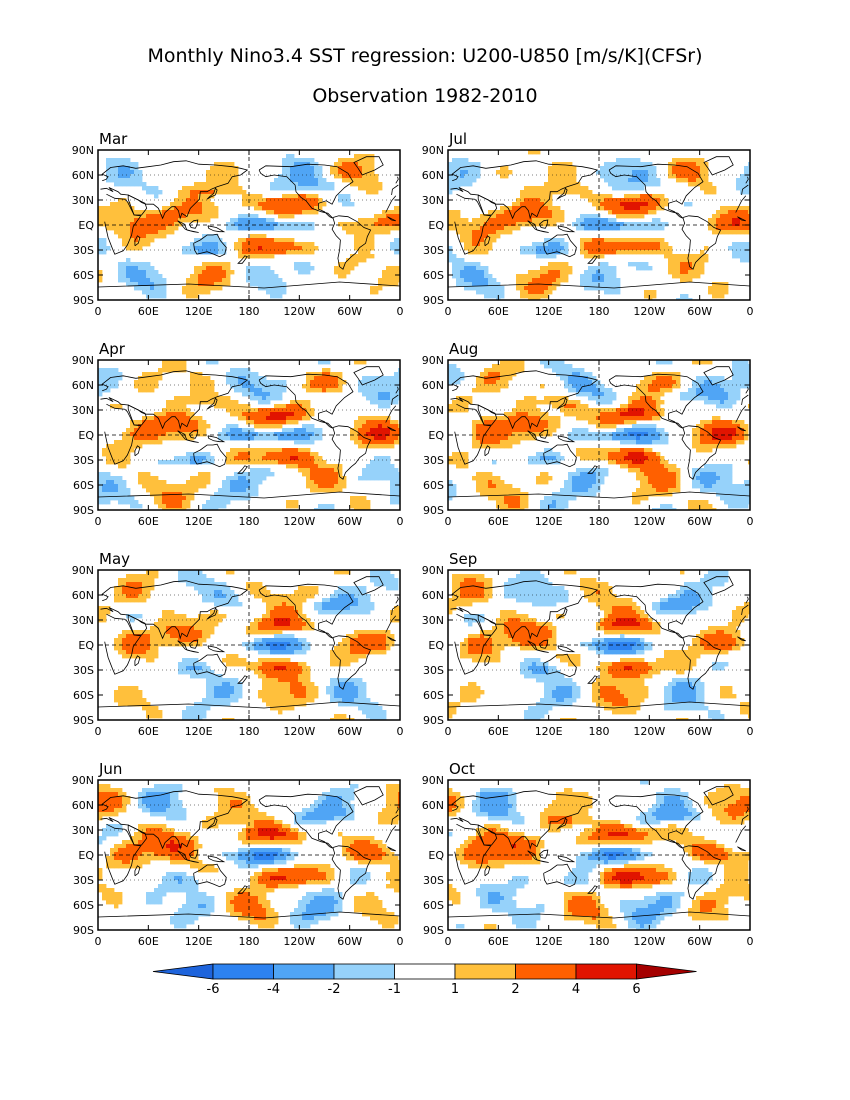 This screenshot has width=850, height=1100. Describe the element at coordinates (113, 139) in the screenshot. I see `panel-month-label: Mar` at that location.